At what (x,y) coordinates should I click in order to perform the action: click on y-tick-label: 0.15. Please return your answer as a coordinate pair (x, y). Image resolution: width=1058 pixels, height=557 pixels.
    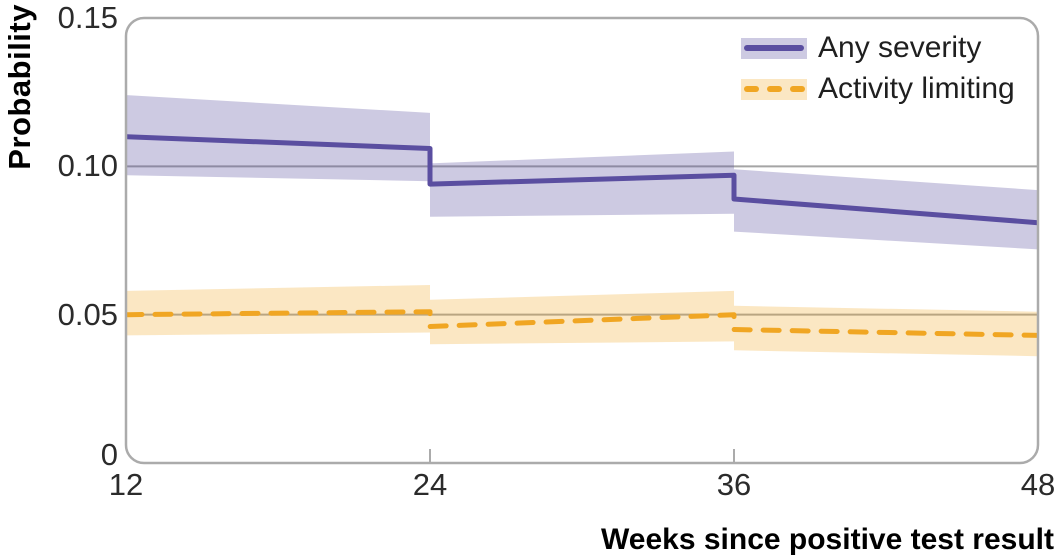
    Looking at the image, I should click on (87, 17).